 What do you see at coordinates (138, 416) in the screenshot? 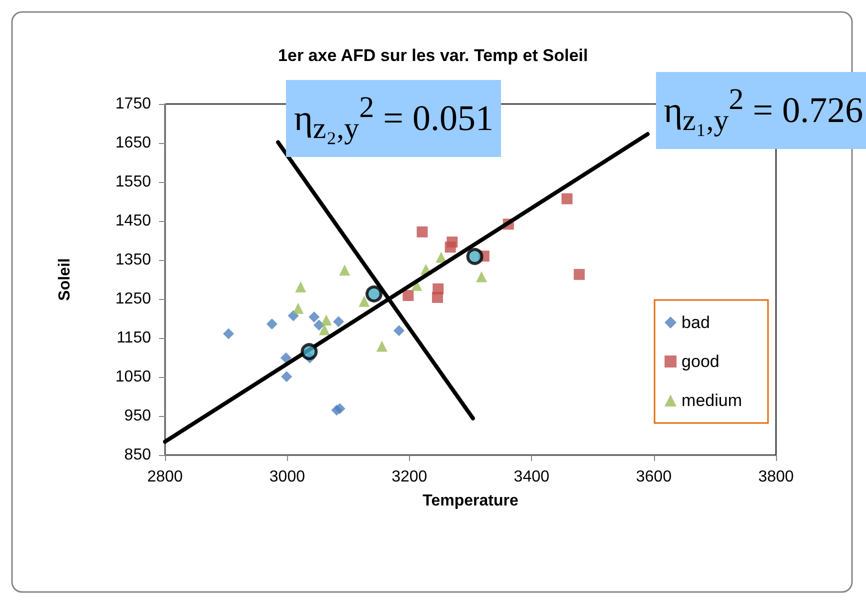
I see `y-tick-label: 950` at bounding box center [138, 416].